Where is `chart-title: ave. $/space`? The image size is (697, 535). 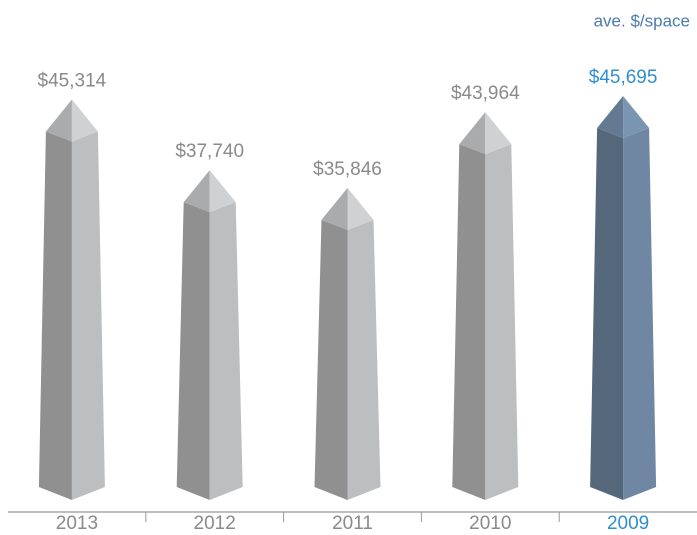 chart-title: ave. $/space is located at coordinates (642, 20).